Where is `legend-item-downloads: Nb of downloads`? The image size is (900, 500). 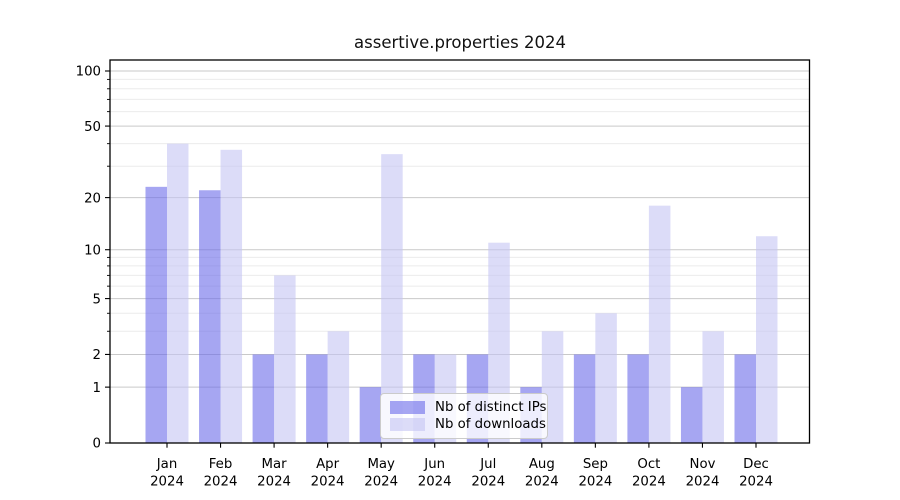
legend-item-downloads: Nb of downloads is located at coordinates (468, 425).